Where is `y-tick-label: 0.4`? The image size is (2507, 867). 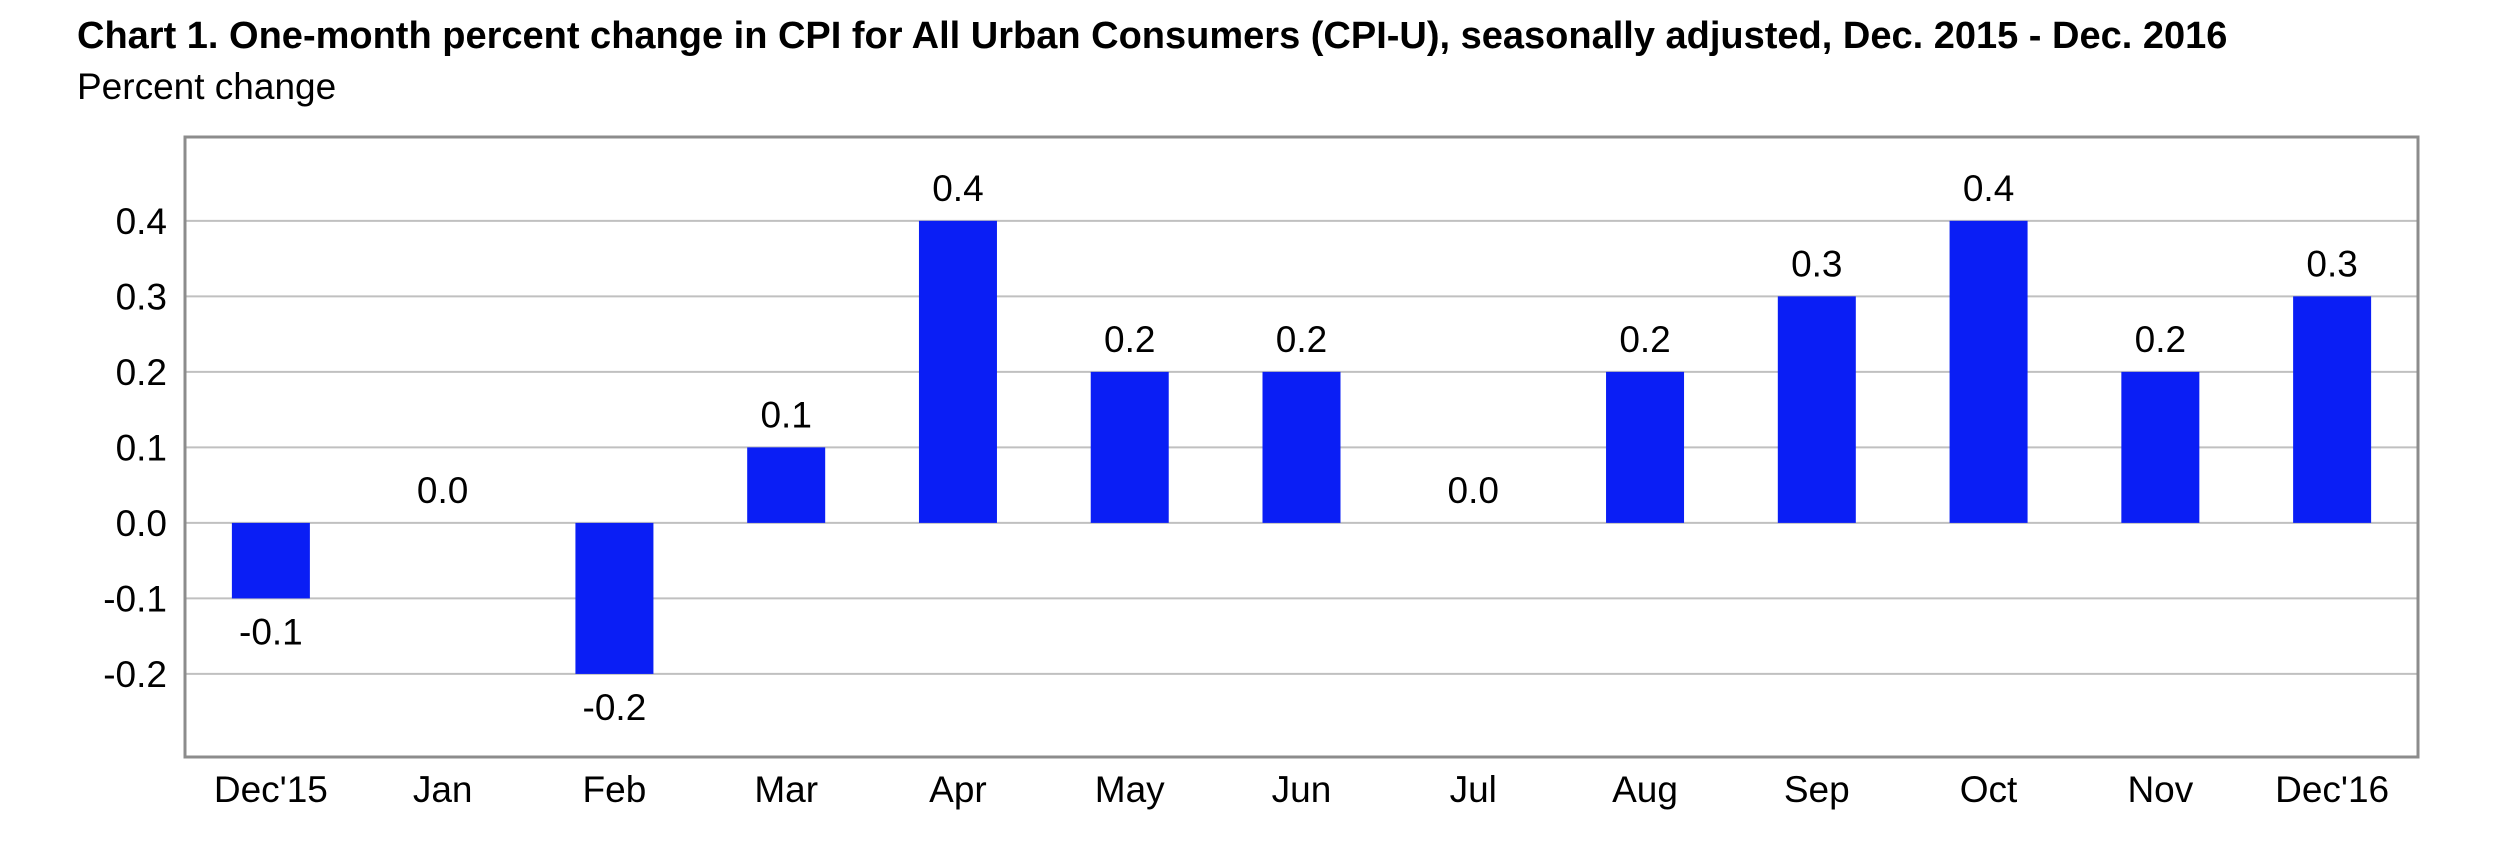
y-tick-label: 0.4 is located at coordinates (141, 221).